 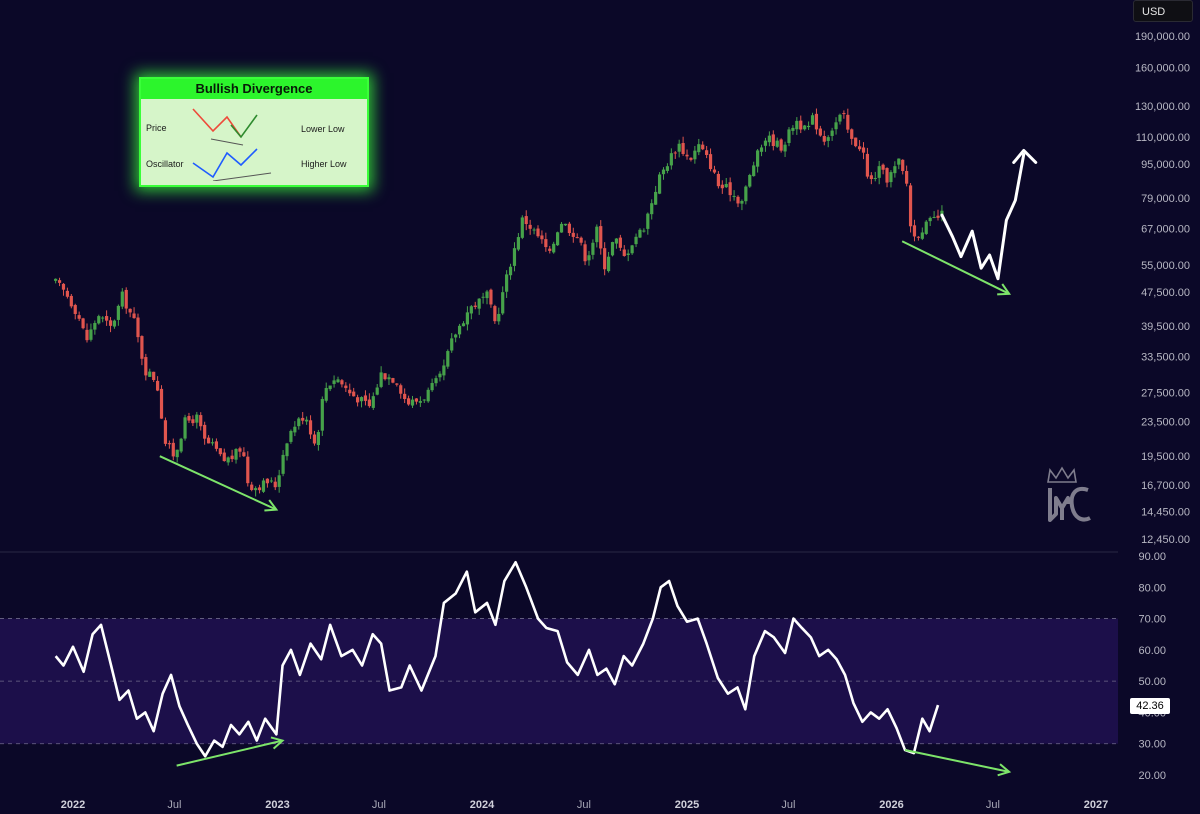 What do you see at coordinates (1163, 138) in the screenshot?
I see `price-tick-label: 110,000.00` at bounding box center [1163, 138].